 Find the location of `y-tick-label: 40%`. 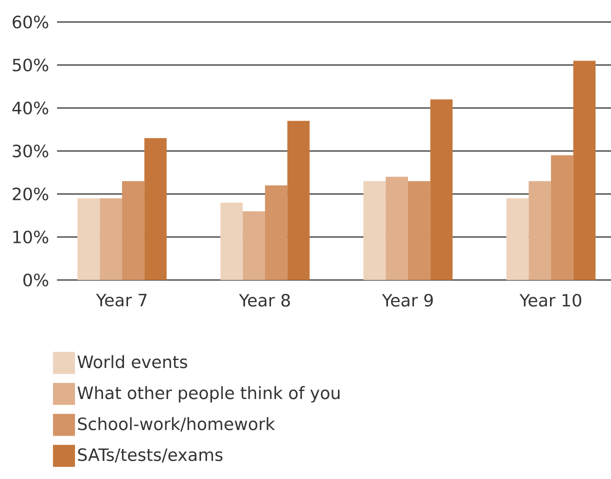

y-tick-label: 40% is located at coordinates (30, 108).